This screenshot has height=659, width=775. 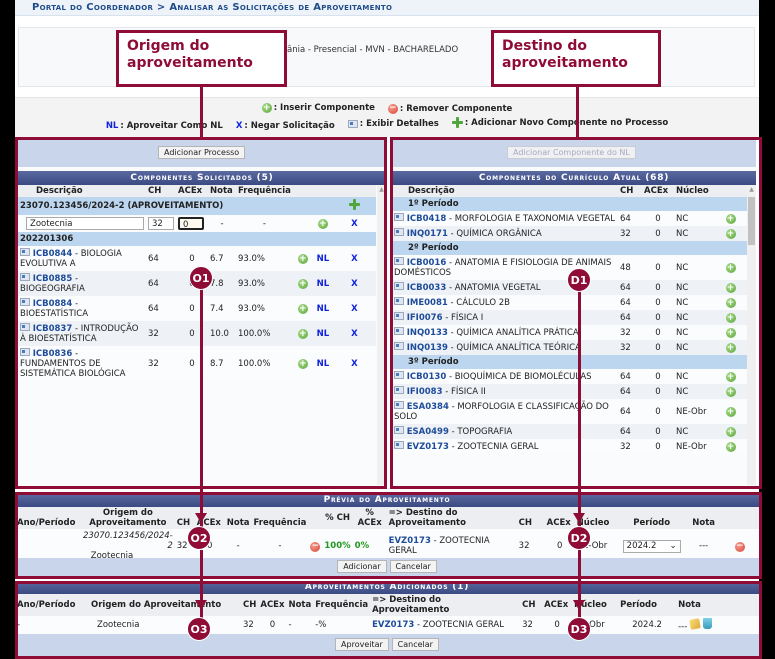 I want to click on approve-button: Aproveitar, so click(x=362, y=644).